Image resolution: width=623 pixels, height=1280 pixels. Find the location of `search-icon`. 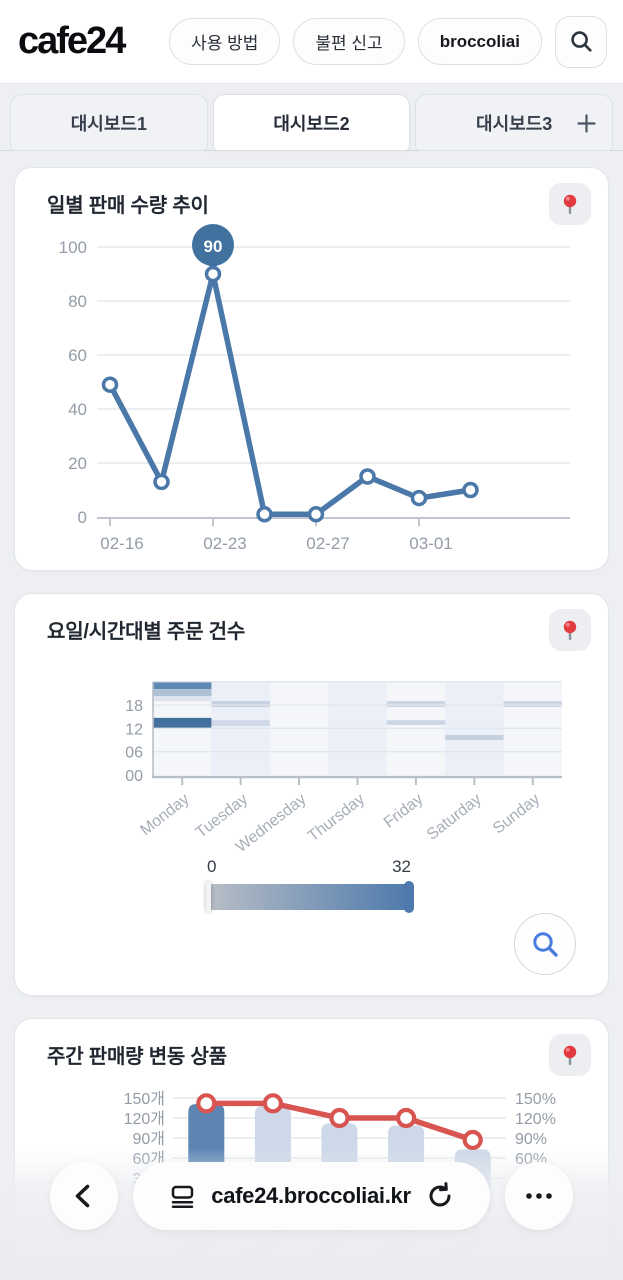

search-icon is located at coordinates (581, 41).